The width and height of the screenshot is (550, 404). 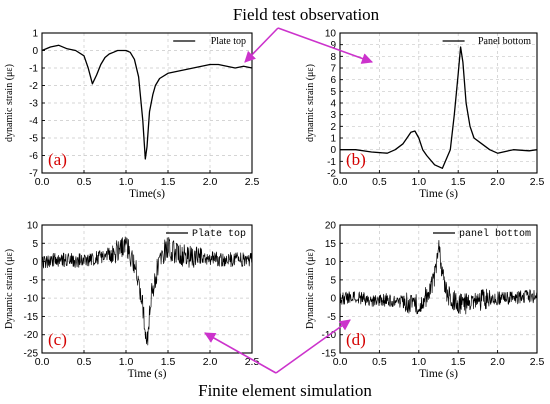 I want to click on y-tick-label: 9, so click(x=333, y=45).